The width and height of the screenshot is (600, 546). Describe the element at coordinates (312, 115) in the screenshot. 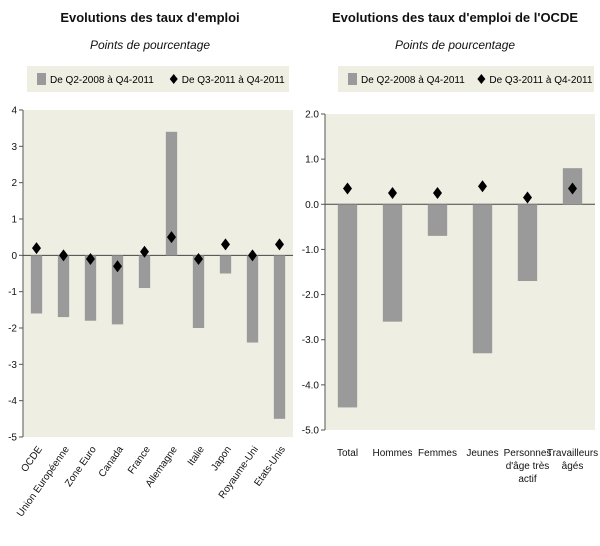

I see `y-tick-label: 2.0` at that location.